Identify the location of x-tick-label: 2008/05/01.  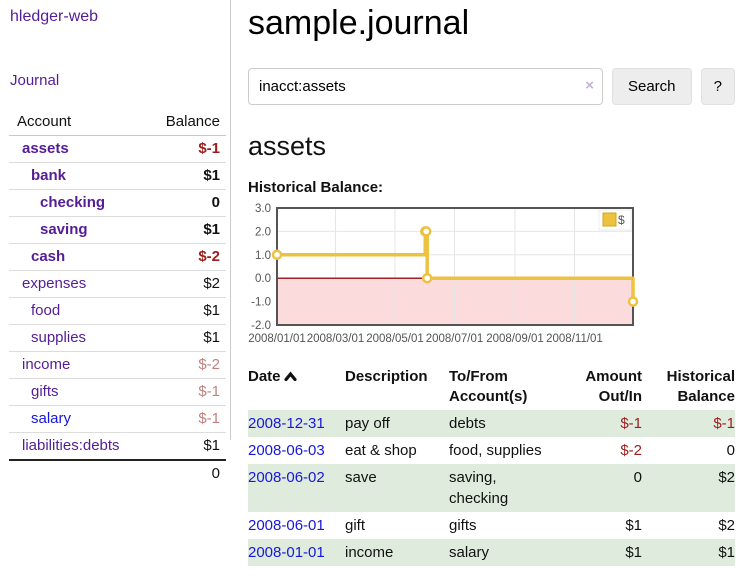
(395, 339).